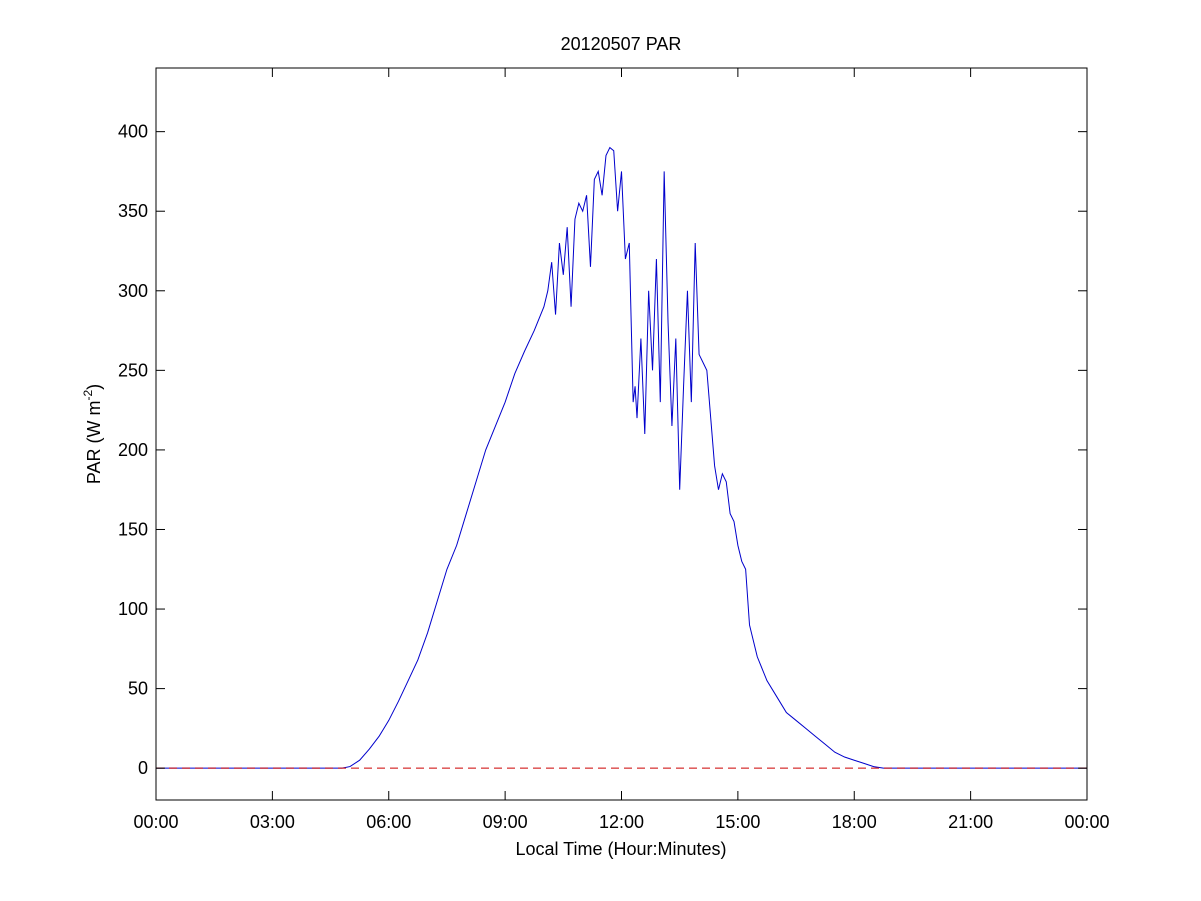 The image size is (1201, 901). I want to click on x-tick-label: 15:00, so click(737, 822).